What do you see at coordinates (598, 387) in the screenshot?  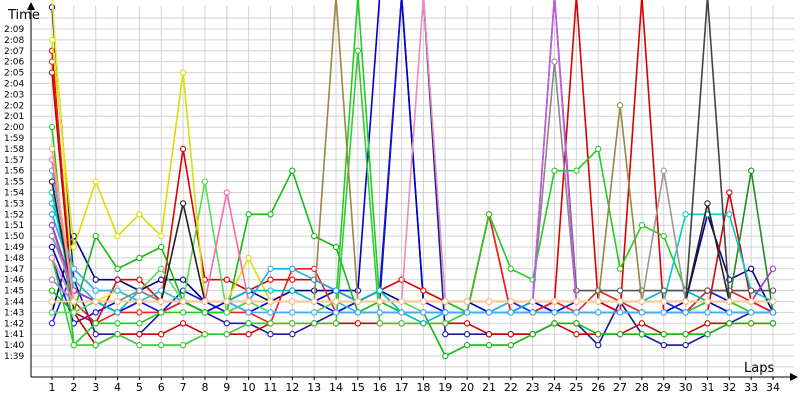 I see `x-tick-label: 26` at bounding box center [598, 387].